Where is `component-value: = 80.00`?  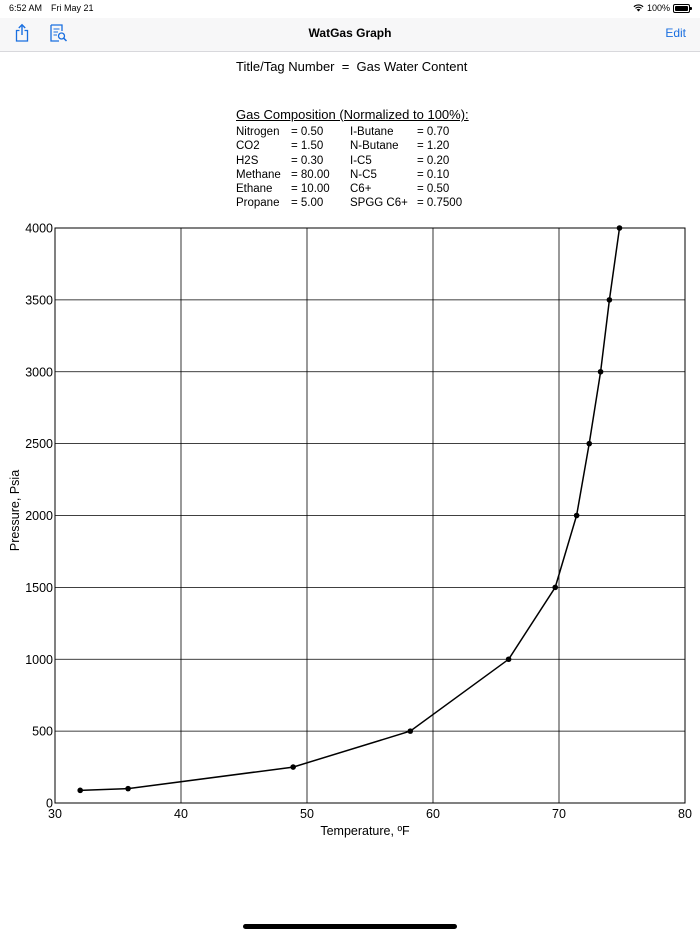
component-value: = 80.00 is located at coordinates (310, 174).